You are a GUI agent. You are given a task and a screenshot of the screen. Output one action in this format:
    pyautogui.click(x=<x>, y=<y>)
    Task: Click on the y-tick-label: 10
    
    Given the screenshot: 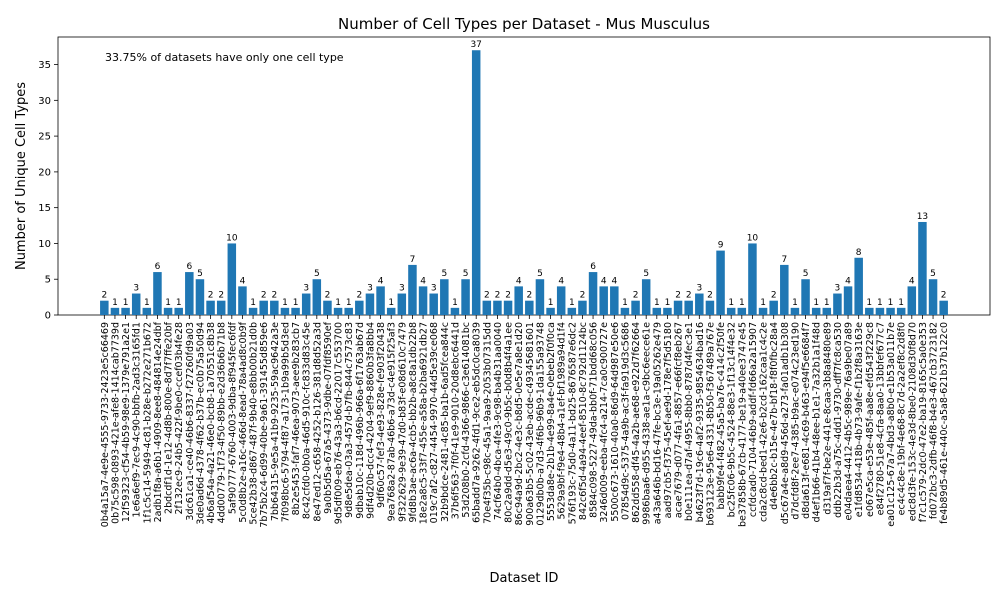 What is the action you would take?
    pyautogui.click(x=44, y=244)
    